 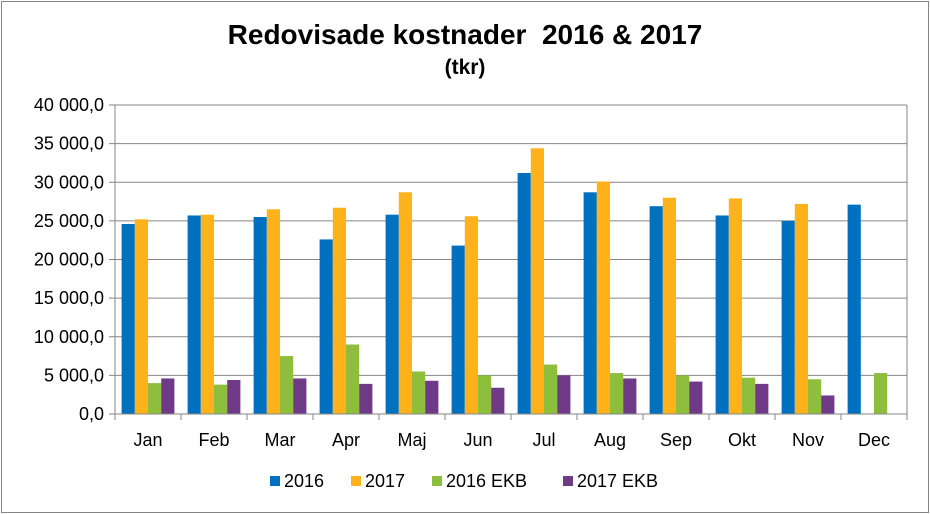 What do you see at coordinates (742, 440) in the screenshot?
I see `x-tick-label: Okt` at bounding box center [742, 440].